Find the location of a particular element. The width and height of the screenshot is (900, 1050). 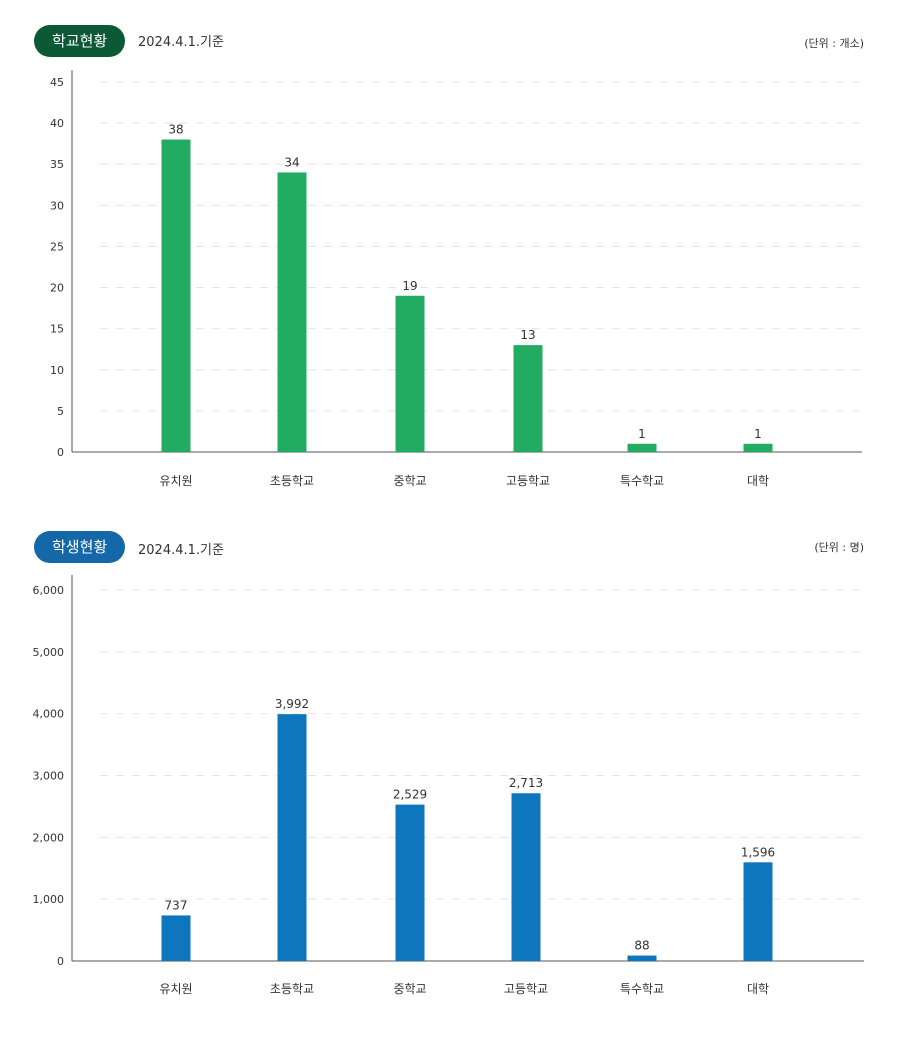

y-tick-label: 3,000 is located at coordinates (49, 776).